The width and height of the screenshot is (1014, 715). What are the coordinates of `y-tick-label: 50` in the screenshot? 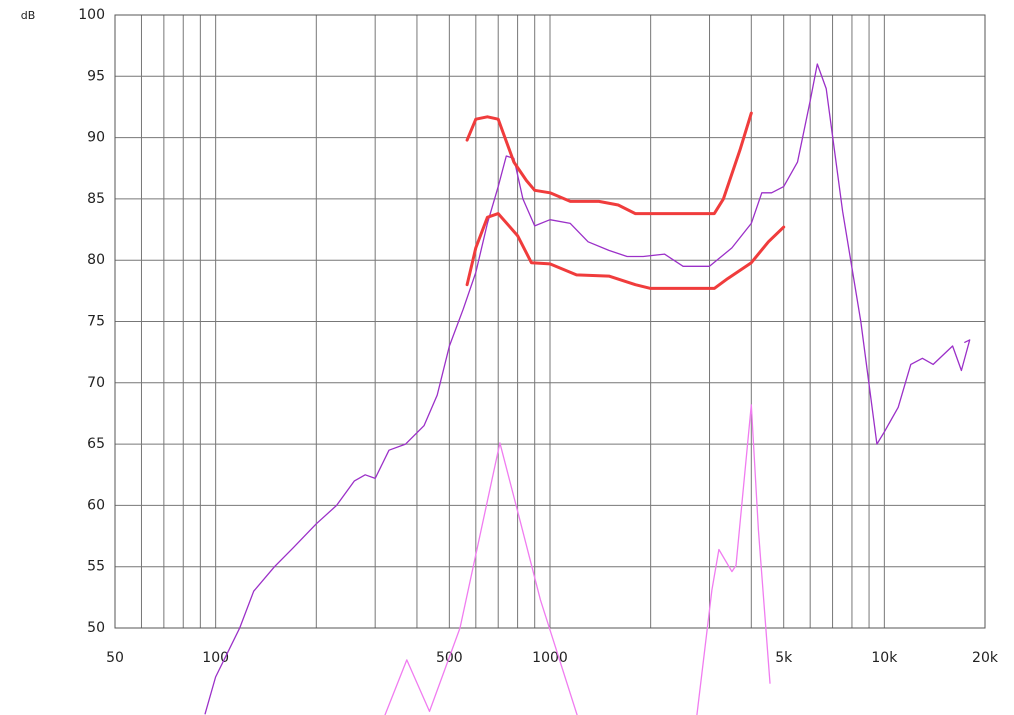 It's located at (96, 628).